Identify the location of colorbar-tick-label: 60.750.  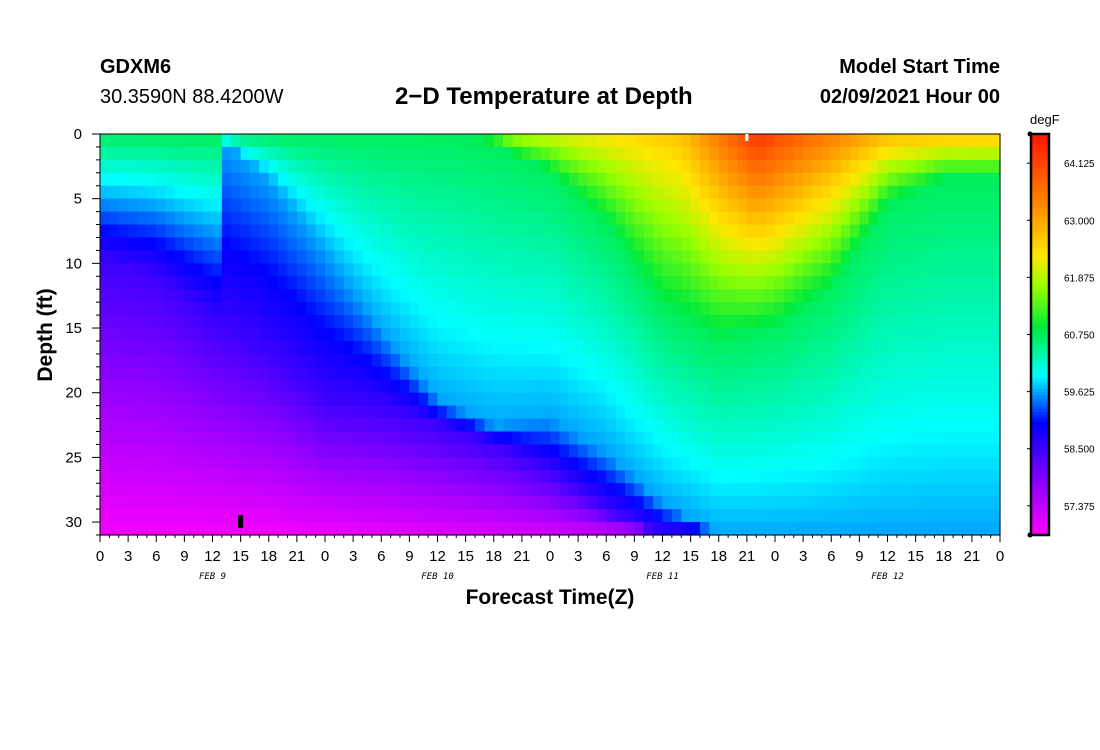
(1079, 336).